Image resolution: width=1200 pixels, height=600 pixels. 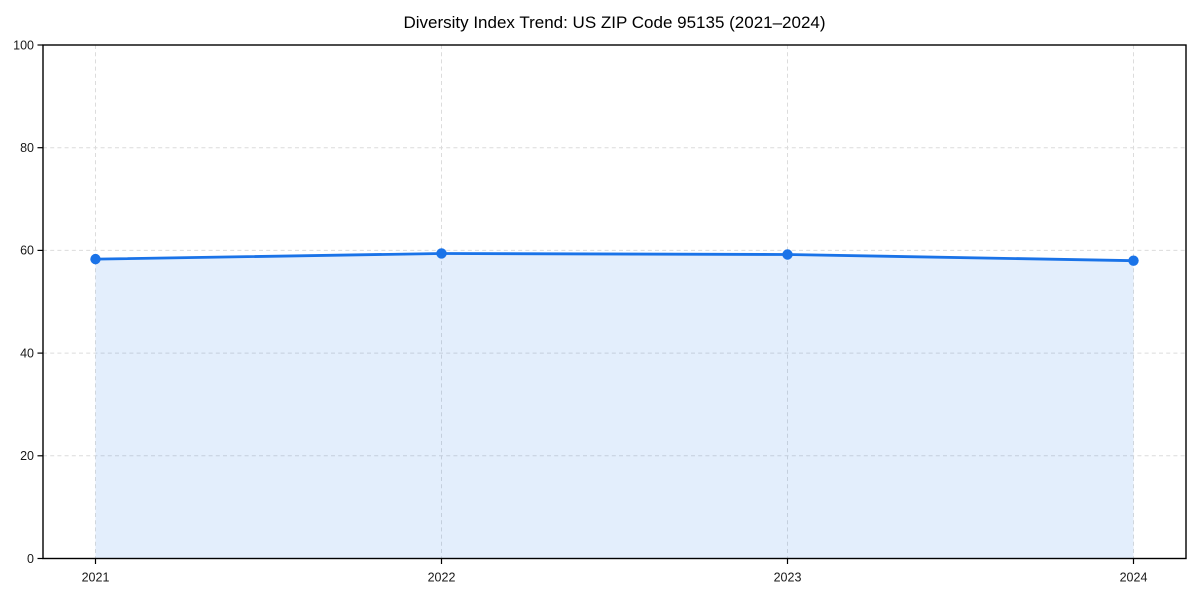 I want to click on y-axis-tick-label: 0, so click(x=30, y=559).